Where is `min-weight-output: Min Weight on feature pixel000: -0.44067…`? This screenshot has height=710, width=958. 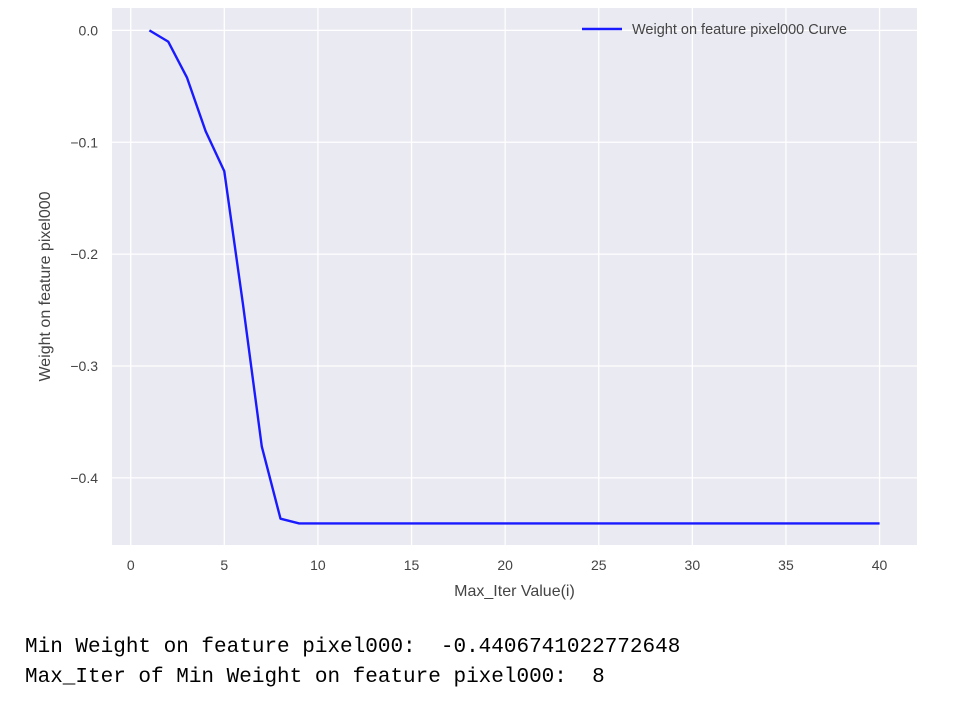
min-weight-output: Min Weight on feature pixel000: -0.44067… is located at coordinates (353, 647).